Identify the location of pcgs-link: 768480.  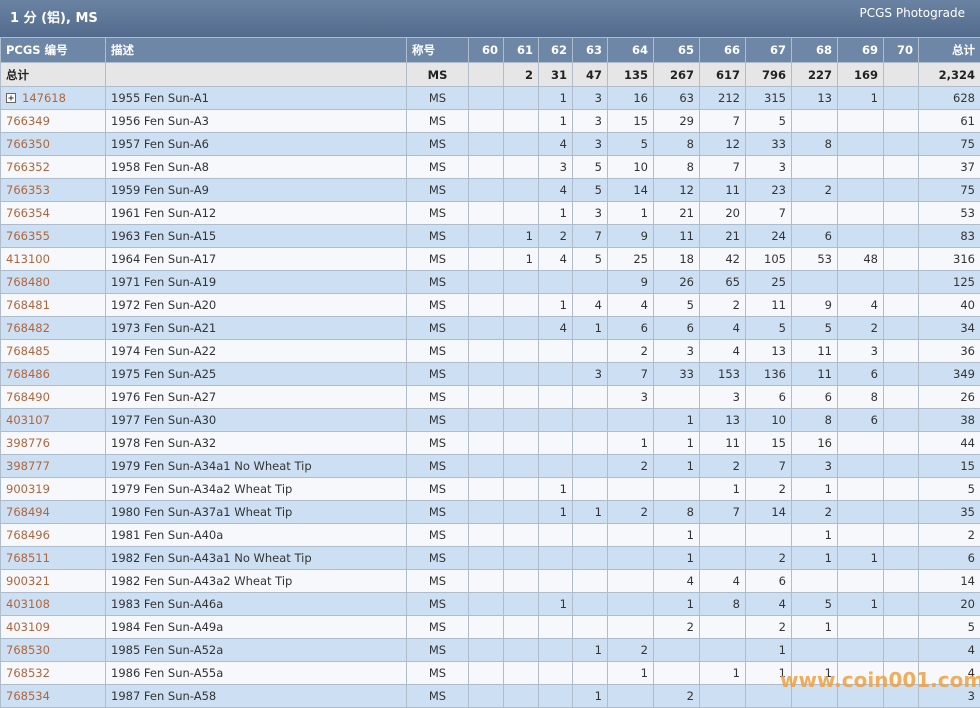
(28, 282).